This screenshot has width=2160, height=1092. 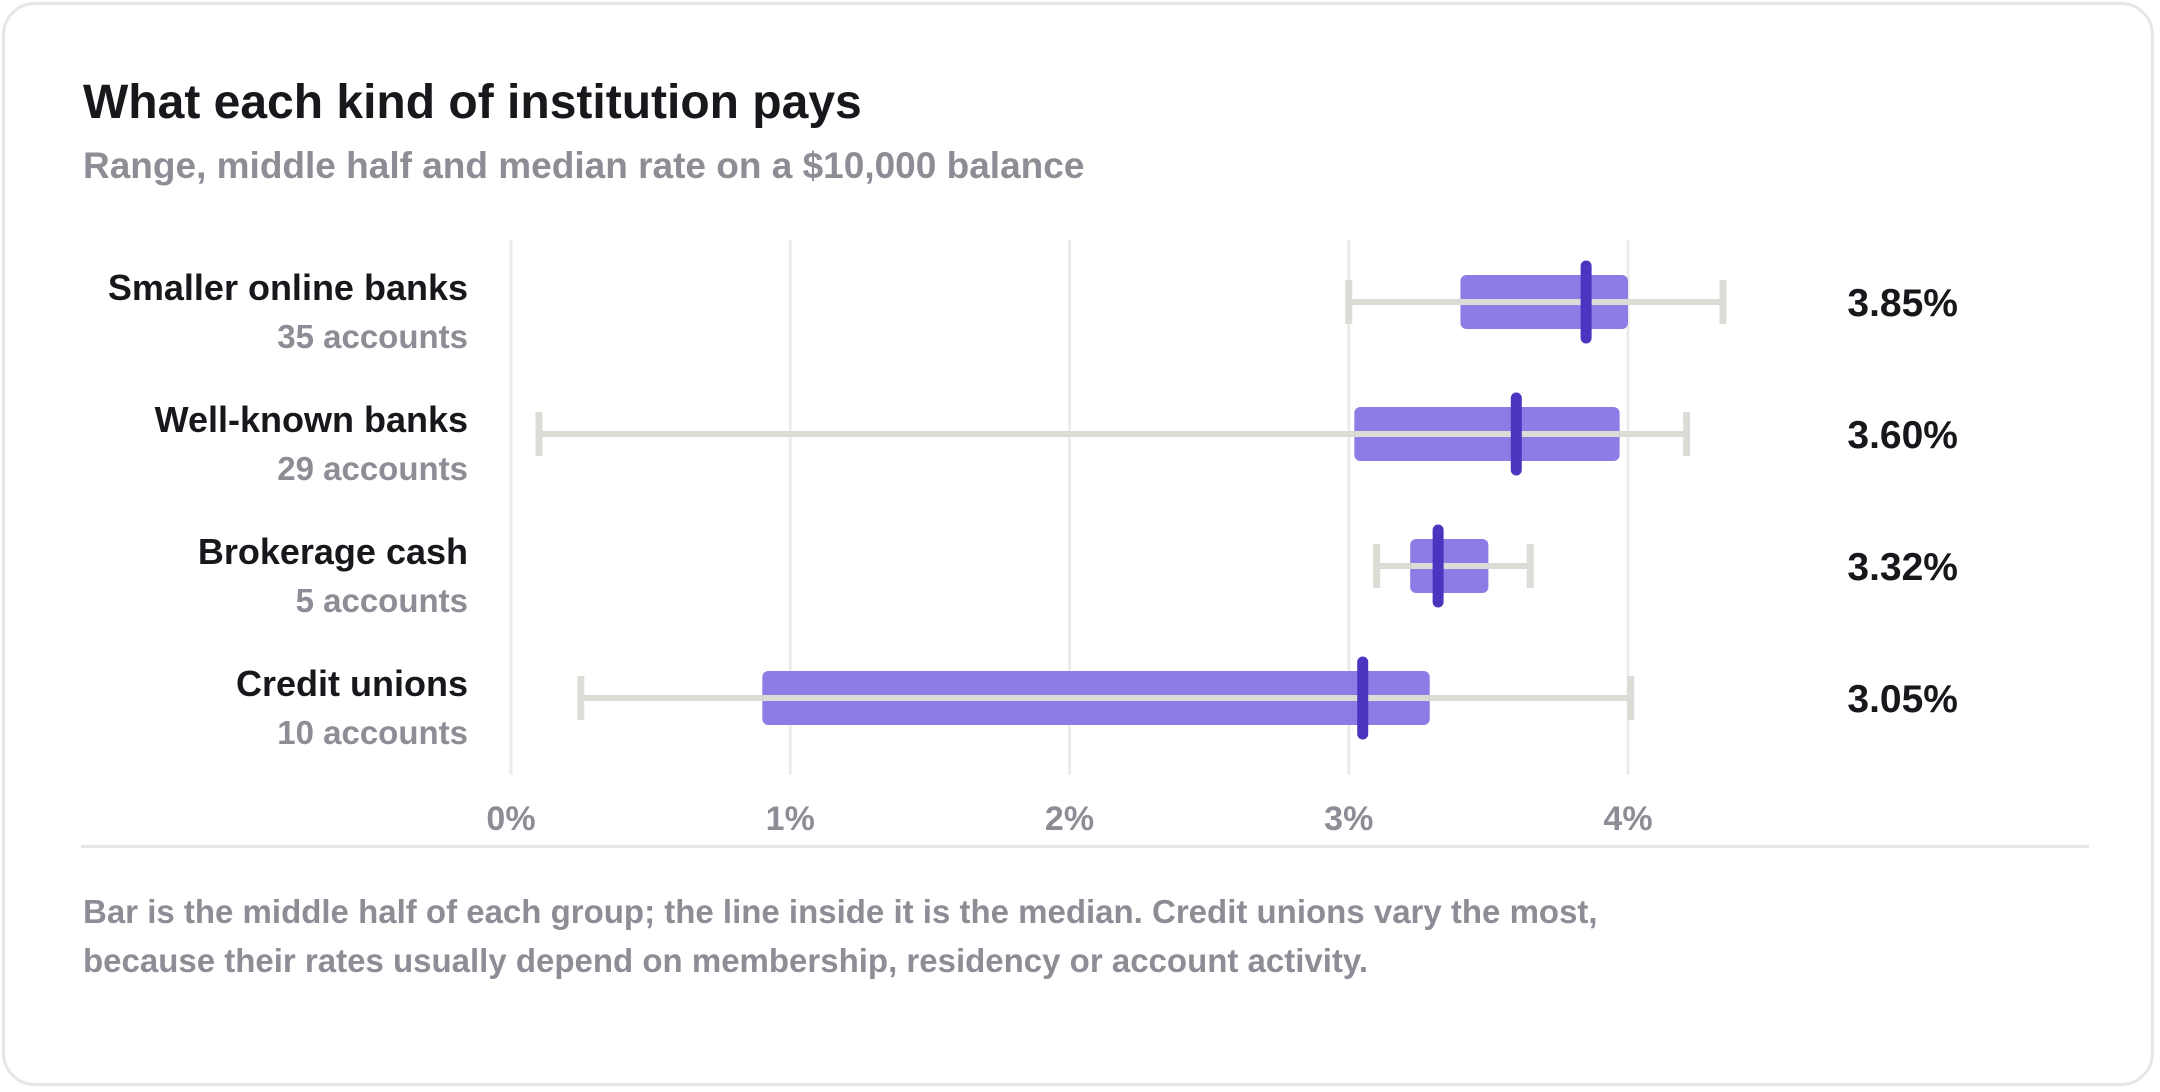 What do you see at coordinates (288, 287) in the screenshot?
I see `category-label: Smaller online banks` at bounding box center [288, 287].